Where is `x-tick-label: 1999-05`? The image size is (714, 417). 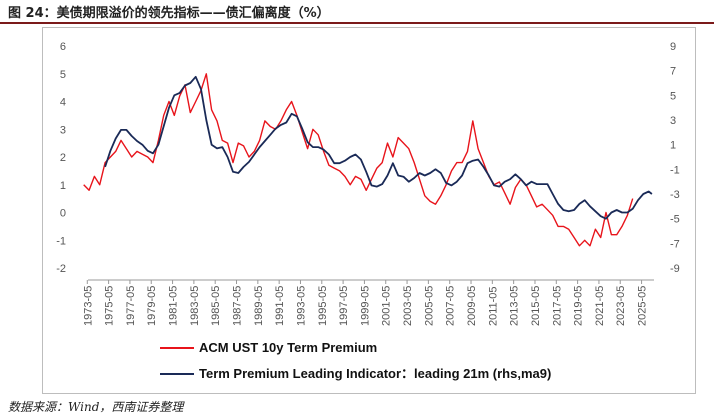
x-tick-label: 1999-05 is located at coordinates (365, 306).